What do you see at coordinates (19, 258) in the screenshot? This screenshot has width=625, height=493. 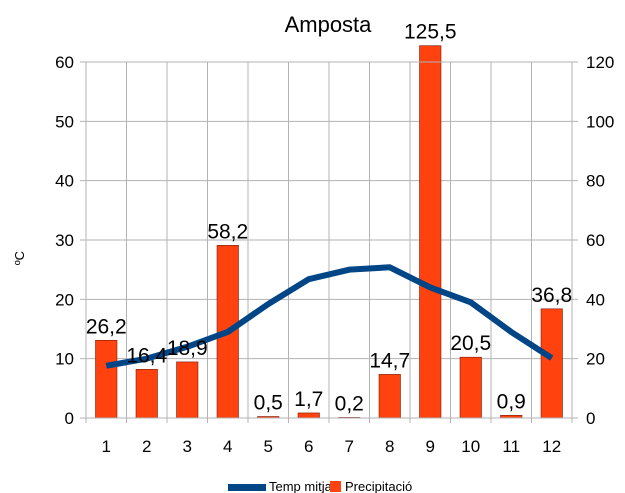 I see `left-axis-label: ºC` at bounding box center [19, 258].